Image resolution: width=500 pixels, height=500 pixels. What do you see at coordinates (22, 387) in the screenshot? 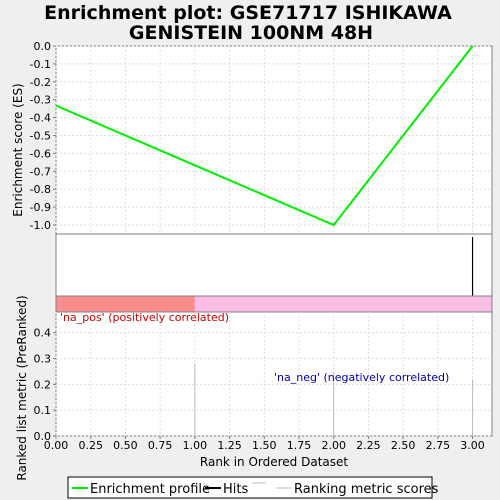
I see `metric-y-axis-label: Ranked list metric (PreRanked)` at bounding box center [22, 387].